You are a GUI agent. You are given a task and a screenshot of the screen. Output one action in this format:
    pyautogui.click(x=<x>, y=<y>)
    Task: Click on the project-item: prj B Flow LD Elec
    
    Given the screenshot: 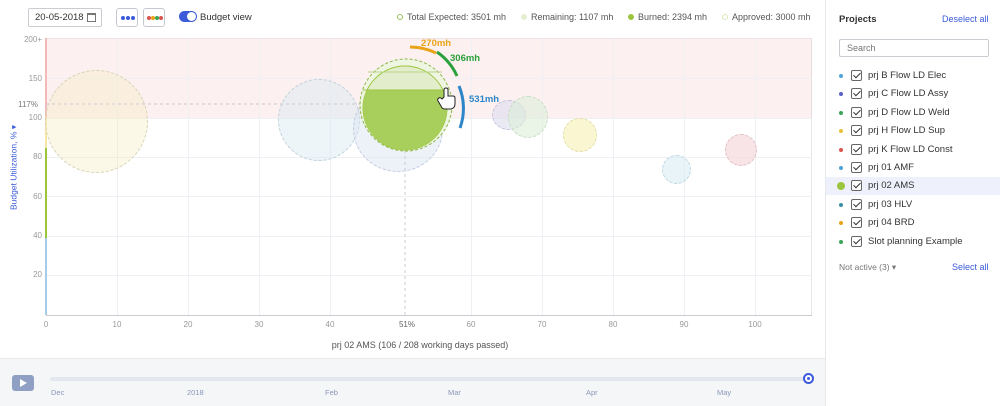 What is the action you would take?
    pyautogui.click(x=913, y=76)
    